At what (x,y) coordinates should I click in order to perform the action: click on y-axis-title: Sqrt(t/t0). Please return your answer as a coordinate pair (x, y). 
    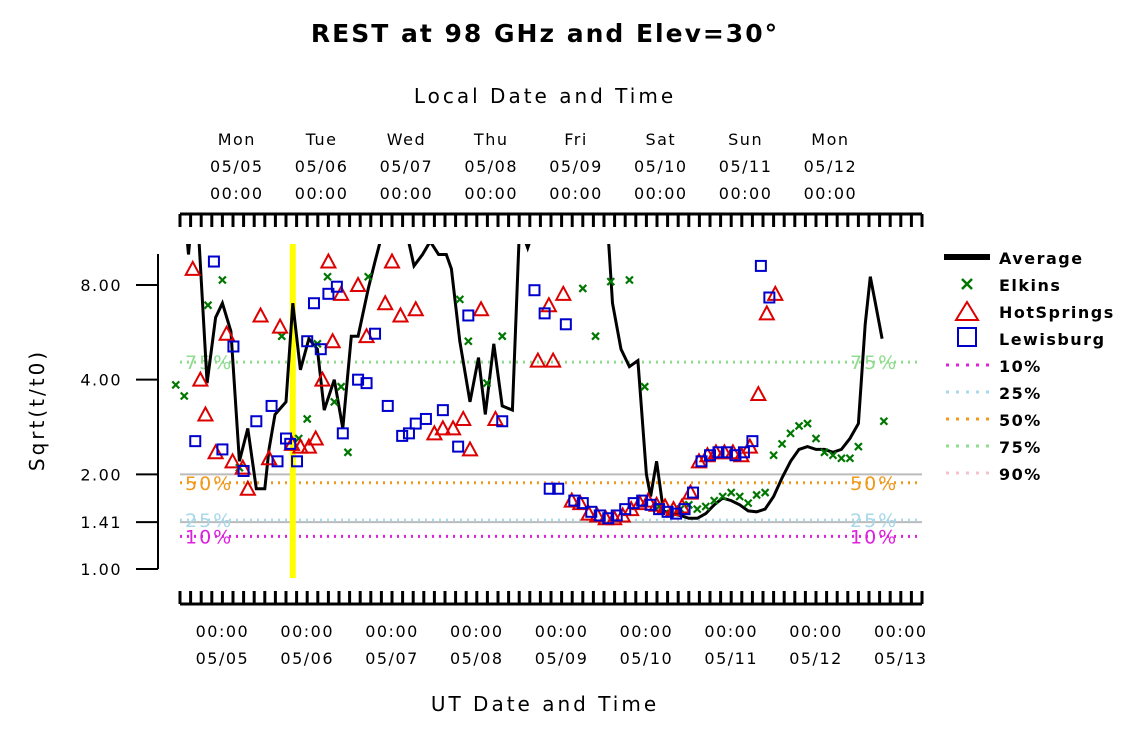
    Looking at the image, I should click on (37, 410).